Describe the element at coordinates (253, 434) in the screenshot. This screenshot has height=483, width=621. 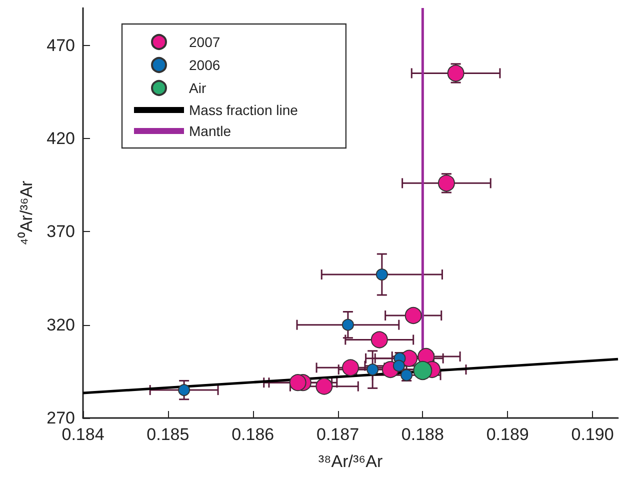
I see `x-tick-label: 0.186` at that location.